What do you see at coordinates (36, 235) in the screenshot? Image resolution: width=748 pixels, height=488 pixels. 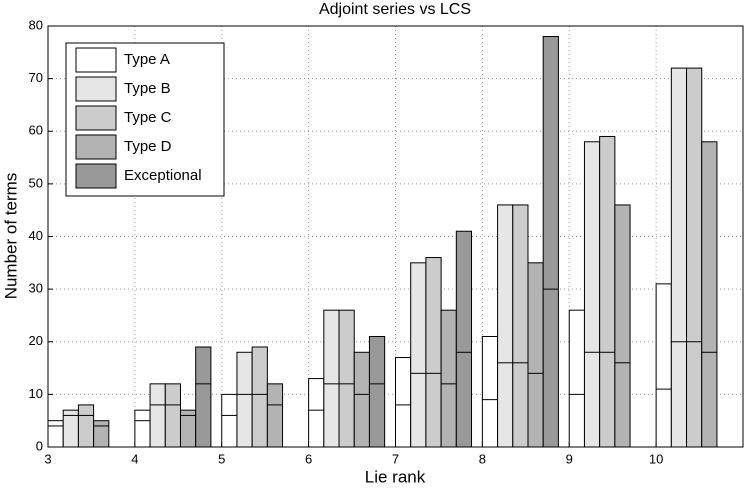 I see `y-tick-label: 40` at bounding box center [36, 235].